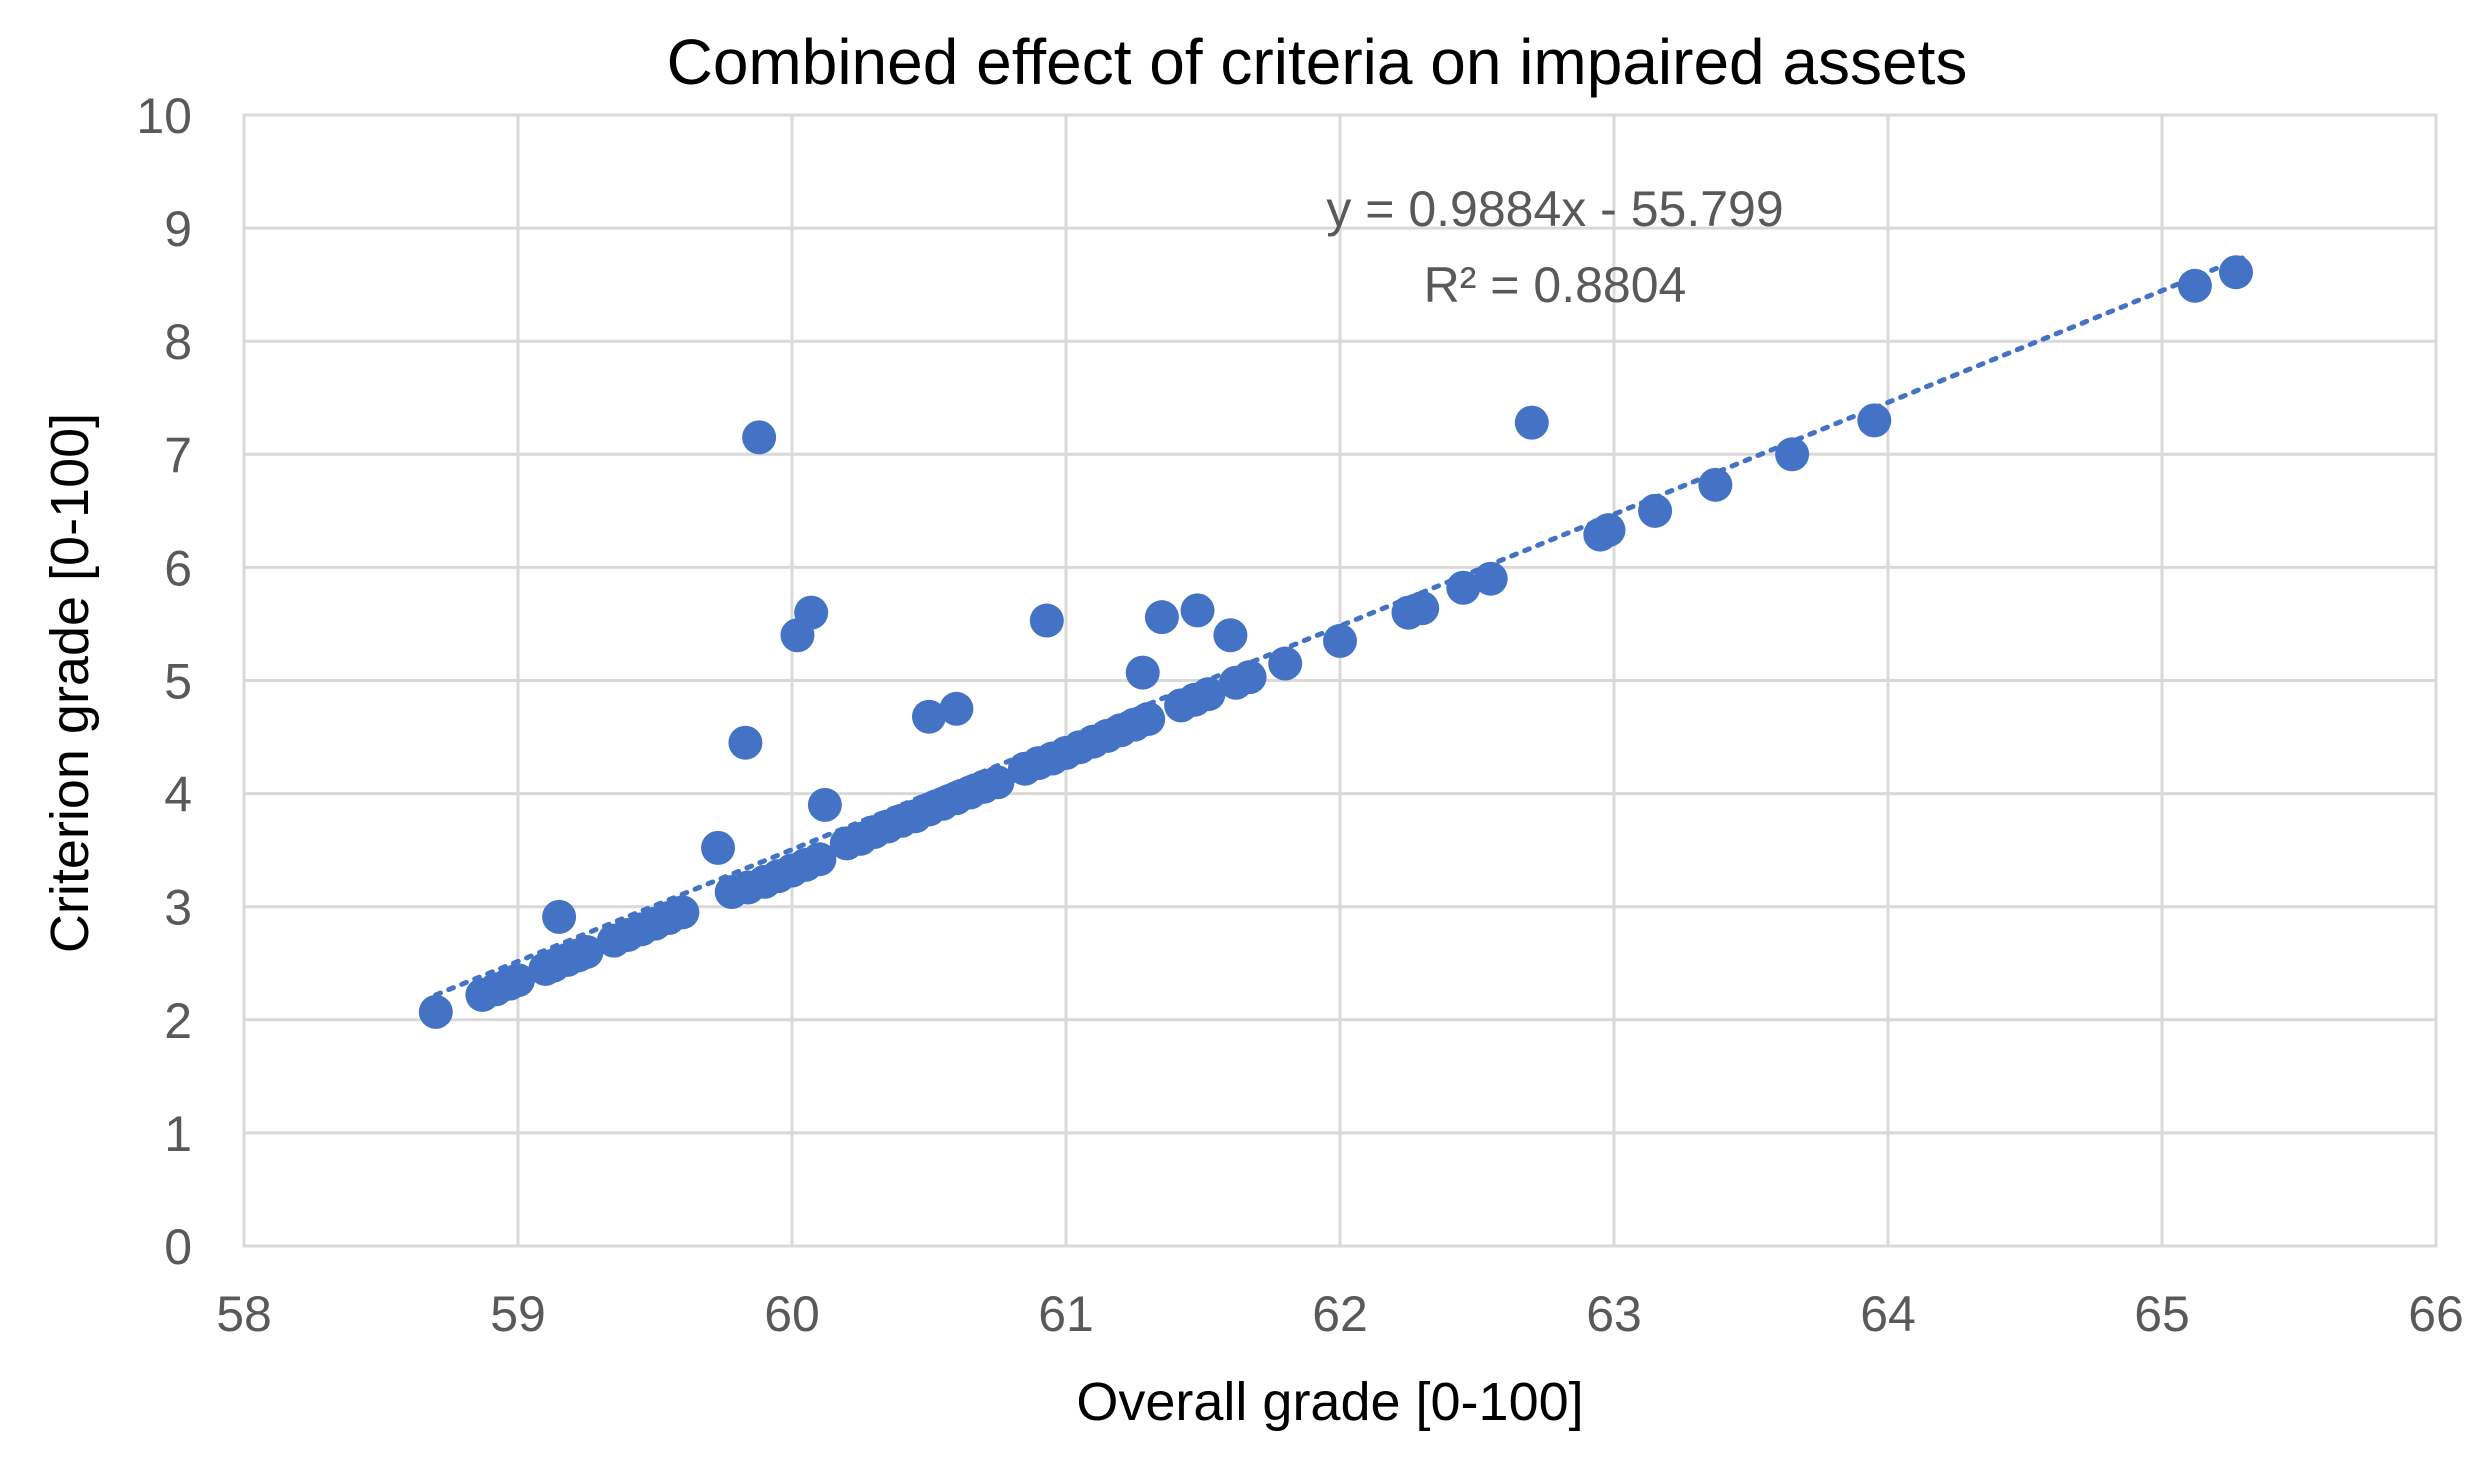 This screenshot has height=1458, width=2481. Describe the element at coordinates (518, 1314) in the screenshot. I see `x-tick-label: 59` at that location.